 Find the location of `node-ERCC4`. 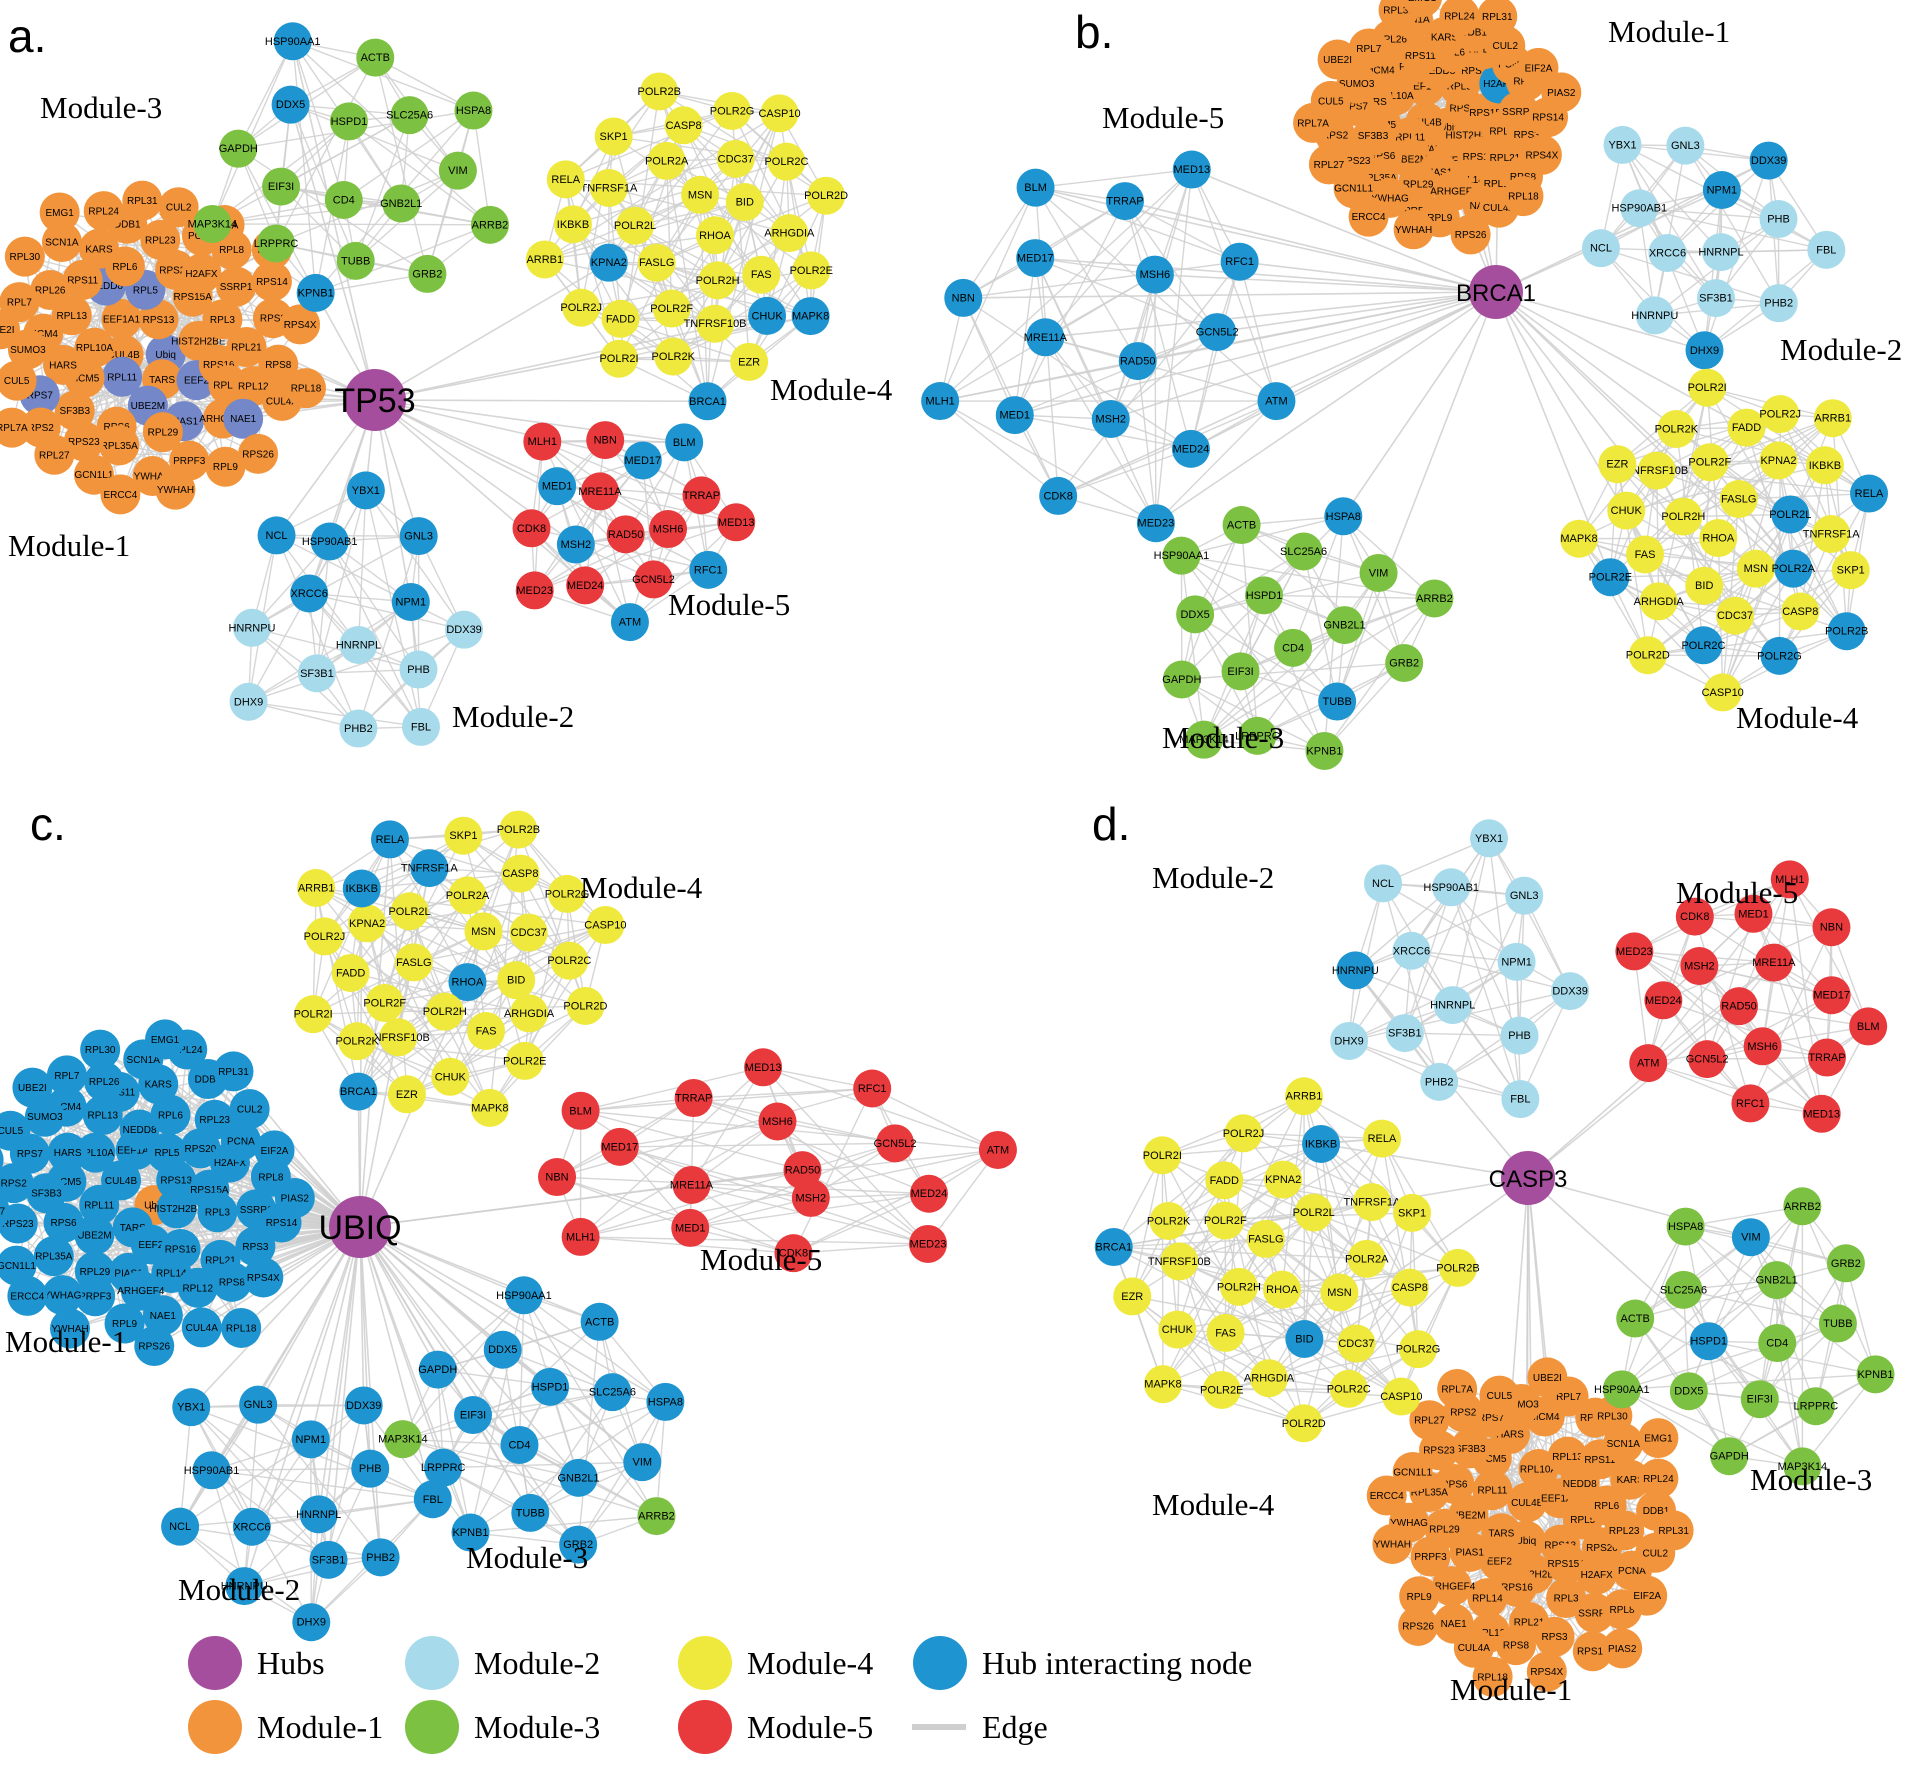

node-ERCC4 is located at coordinates (1368, 216).